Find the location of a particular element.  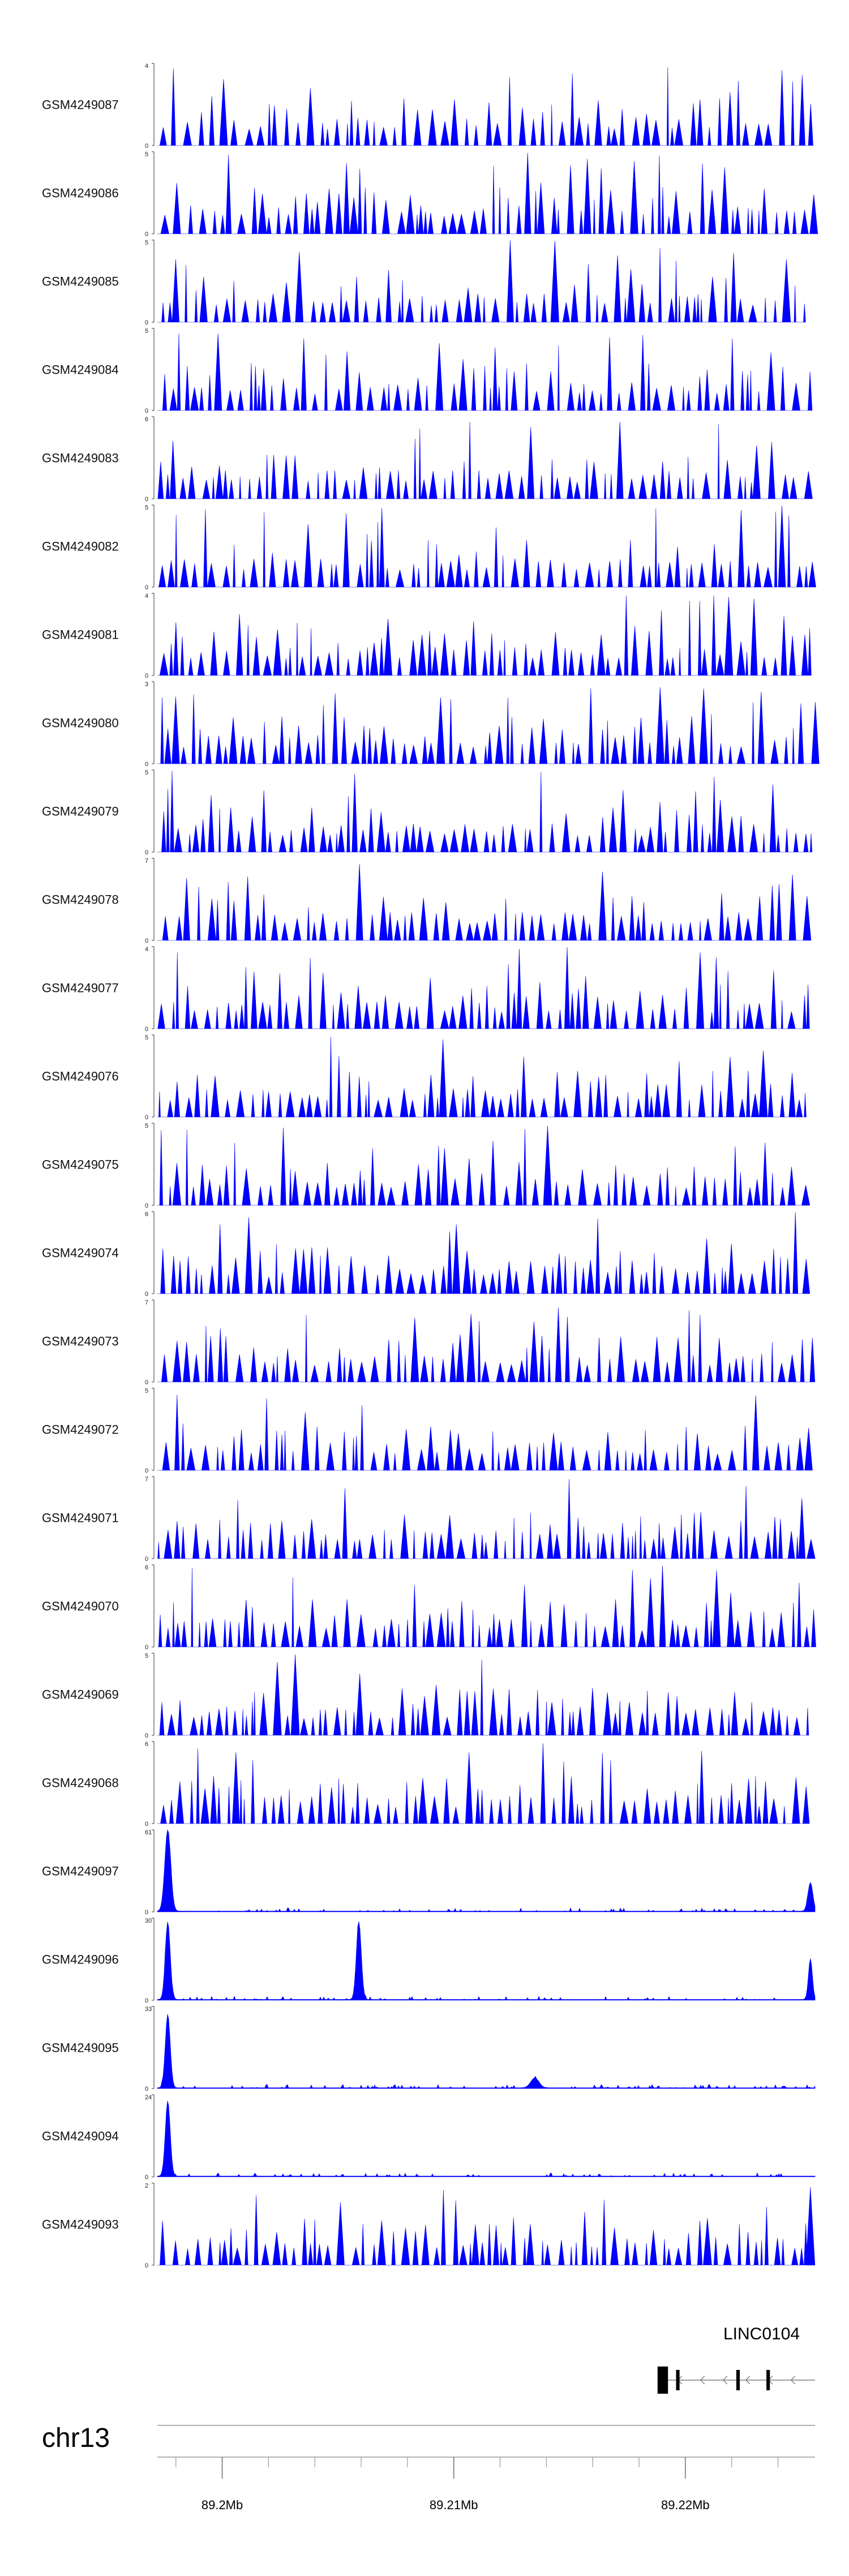

track-GSM4249086: GSM4249086 5 0 is located at coordinates (430, 194).